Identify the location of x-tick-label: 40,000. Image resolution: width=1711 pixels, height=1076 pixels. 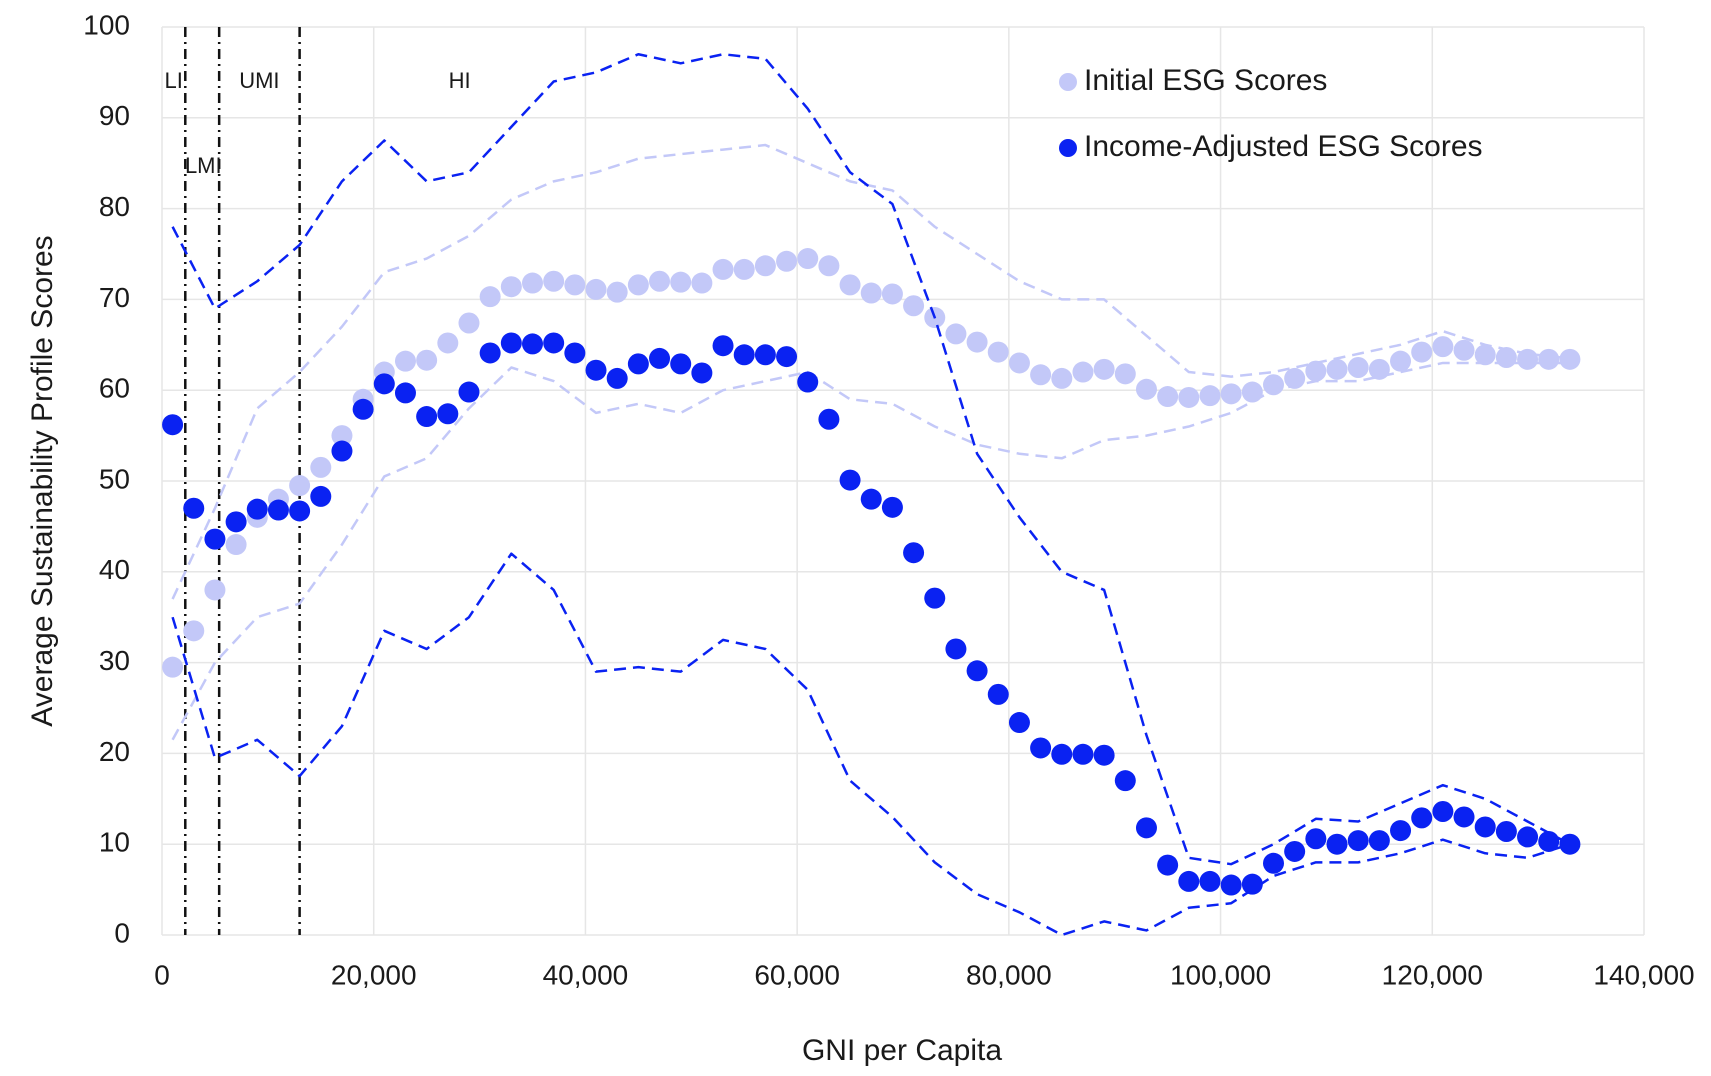
(586, 974).